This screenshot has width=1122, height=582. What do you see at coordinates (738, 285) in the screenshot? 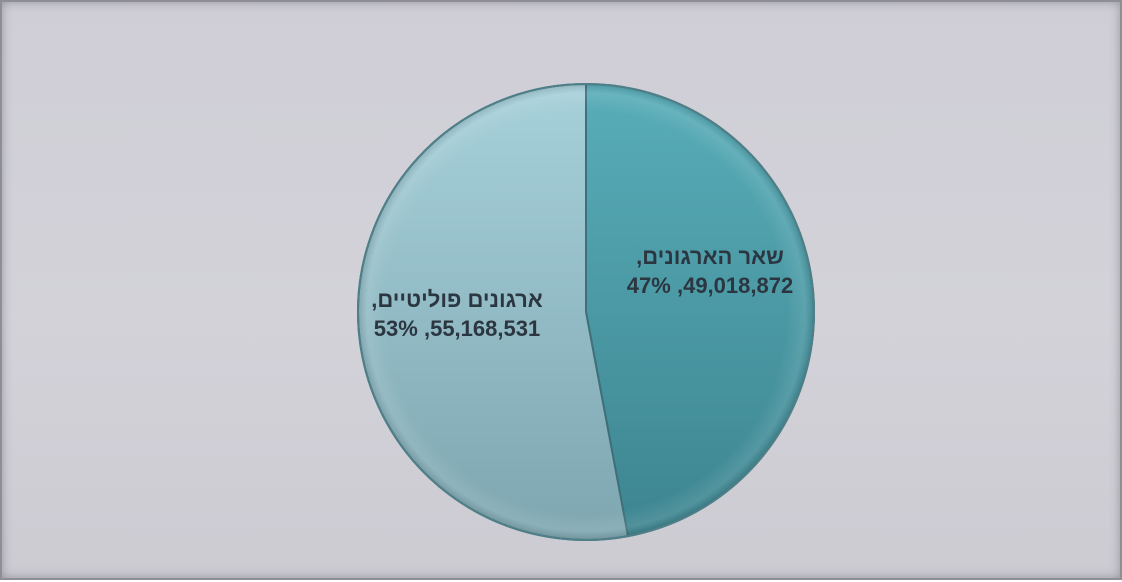
I see `slice-amount-others: 49,018,872` at bounding box center [738, 285].